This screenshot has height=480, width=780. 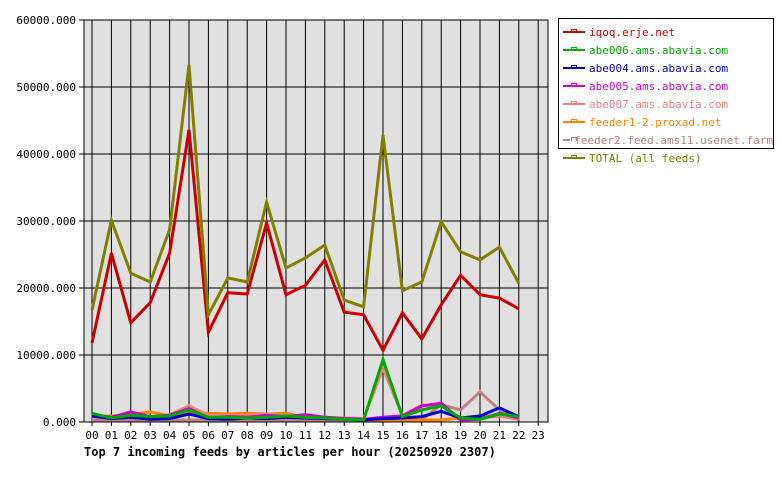 I want to click on x-tick-label: 22, so click(x=518, y=435).